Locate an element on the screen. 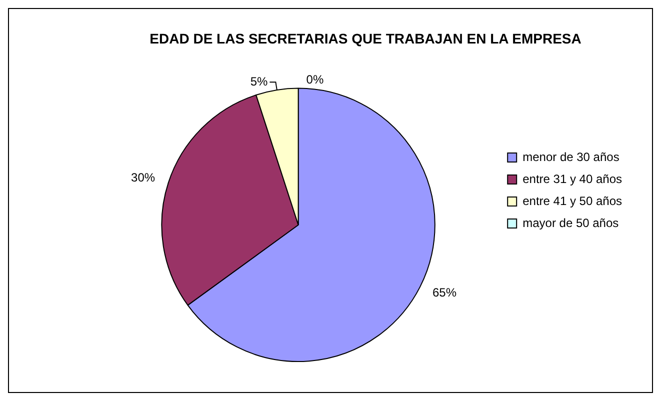  data-label: 30% is located at coordinates (143, 177).